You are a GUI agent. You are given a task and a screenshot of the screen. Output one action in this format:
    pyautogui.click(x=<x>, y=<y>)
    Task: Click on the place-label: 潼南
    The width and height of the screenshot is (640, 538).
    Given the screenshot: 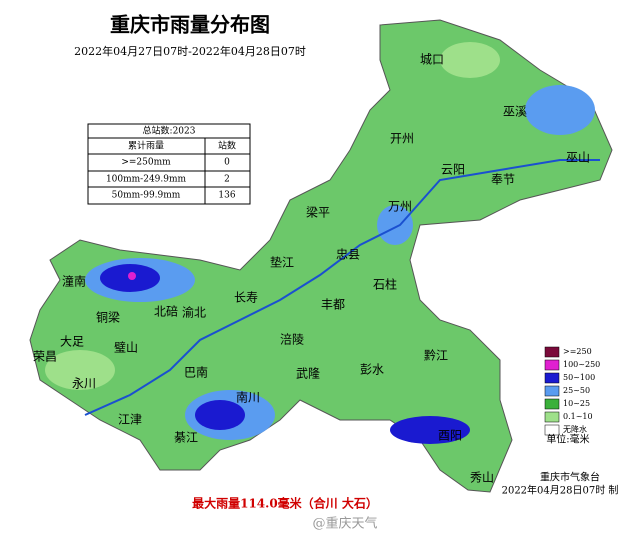 What is the action you would take?
    pyautogui.click(x=74, y=281)
    